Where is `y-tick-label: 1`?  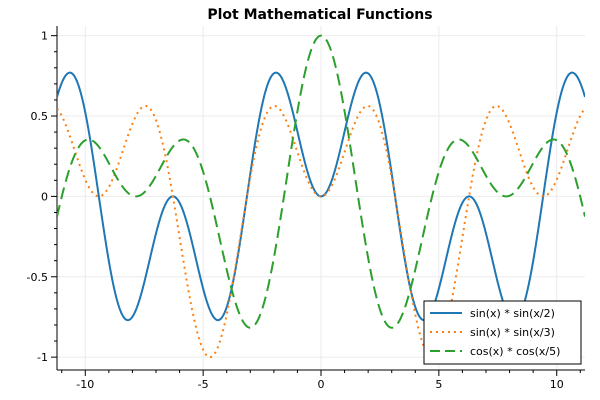 y-tick-label: 1 is located at coordinates (44, 36).